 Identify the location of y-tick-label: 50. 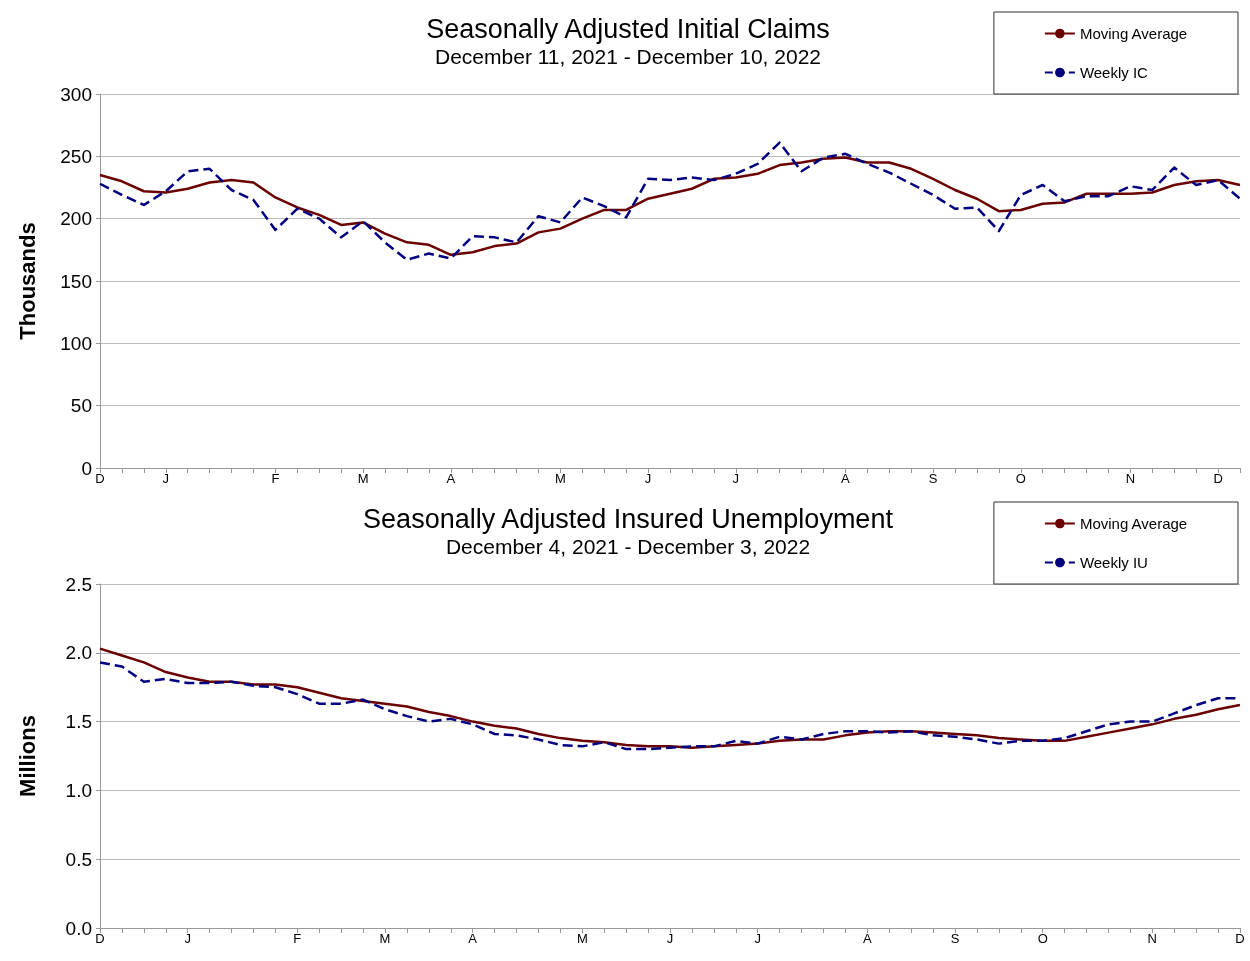
(81, 406).